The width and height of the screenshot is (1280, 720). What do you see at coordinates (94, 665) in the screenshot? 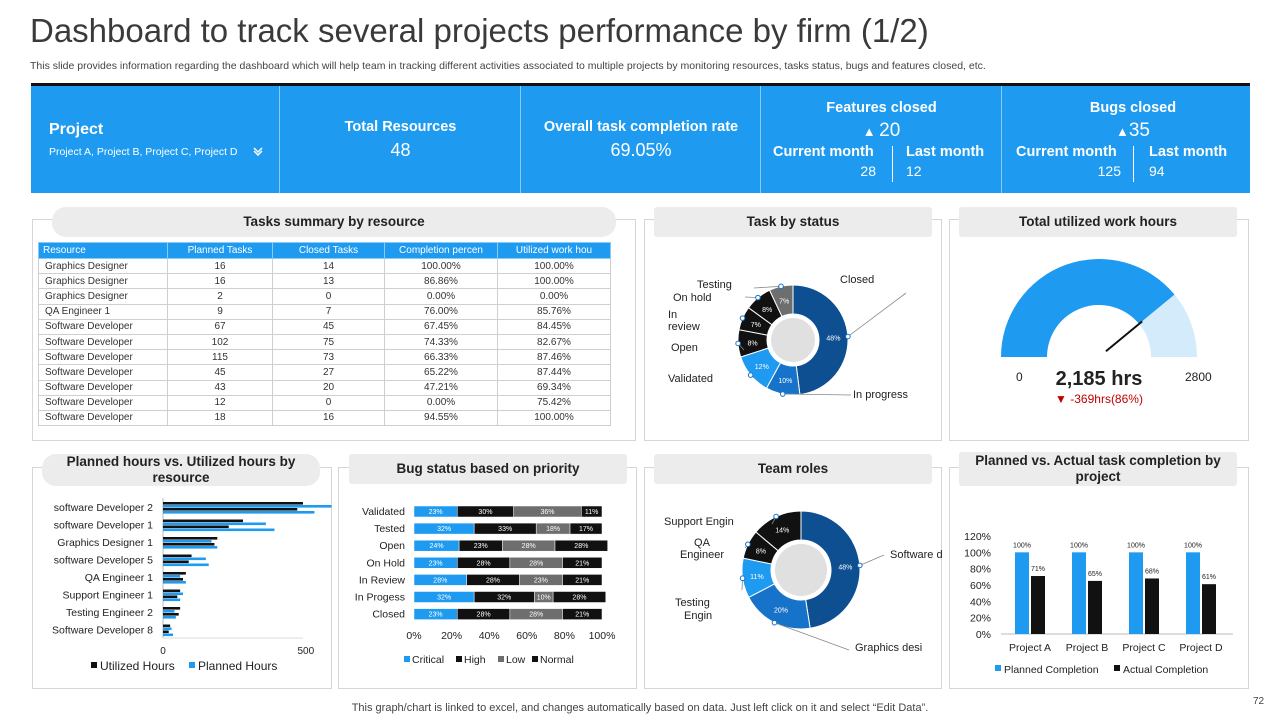
I see `legend-swatch-utilized` at bounding box center [94, 665].